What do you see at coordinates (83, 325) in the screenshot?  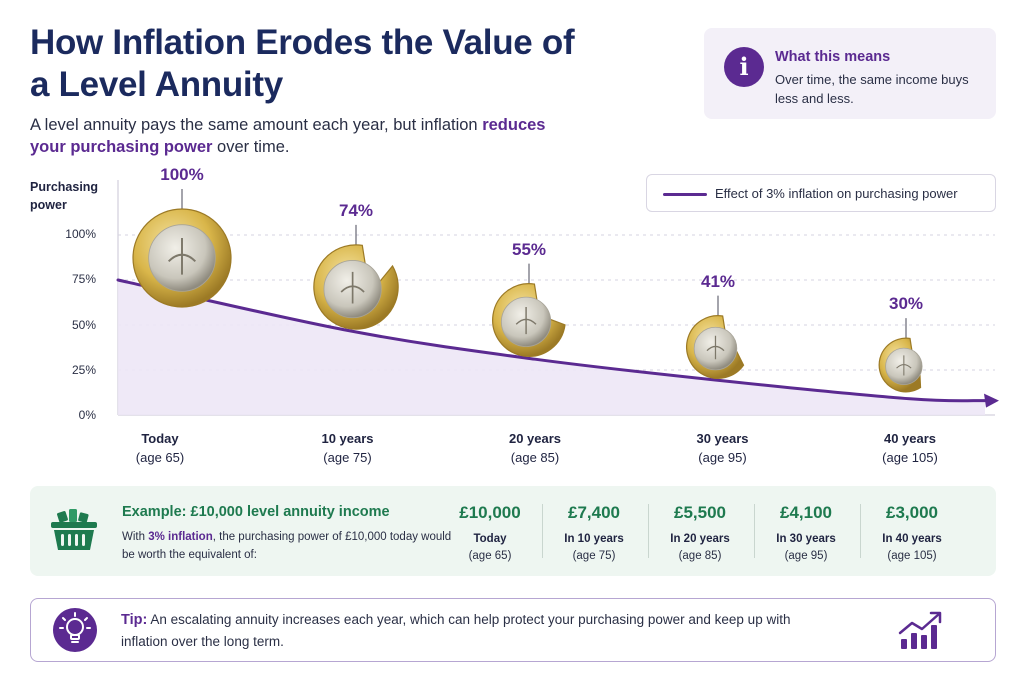 I see `y-tick-label: 50%` at bounding box center [83, 325].